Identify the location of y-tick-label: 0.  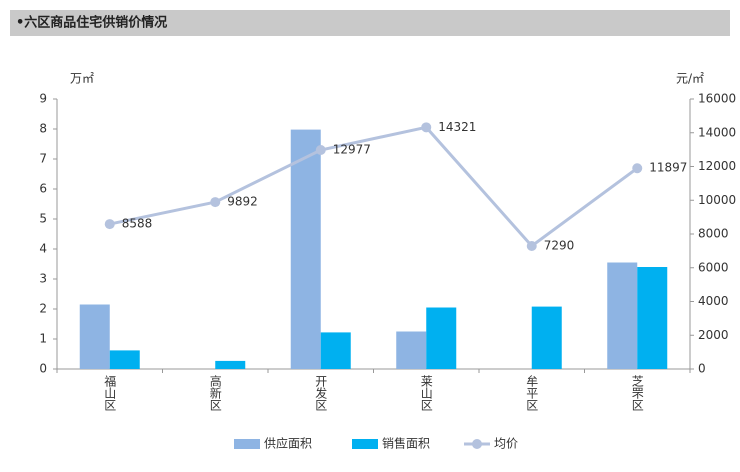
(43, 369).